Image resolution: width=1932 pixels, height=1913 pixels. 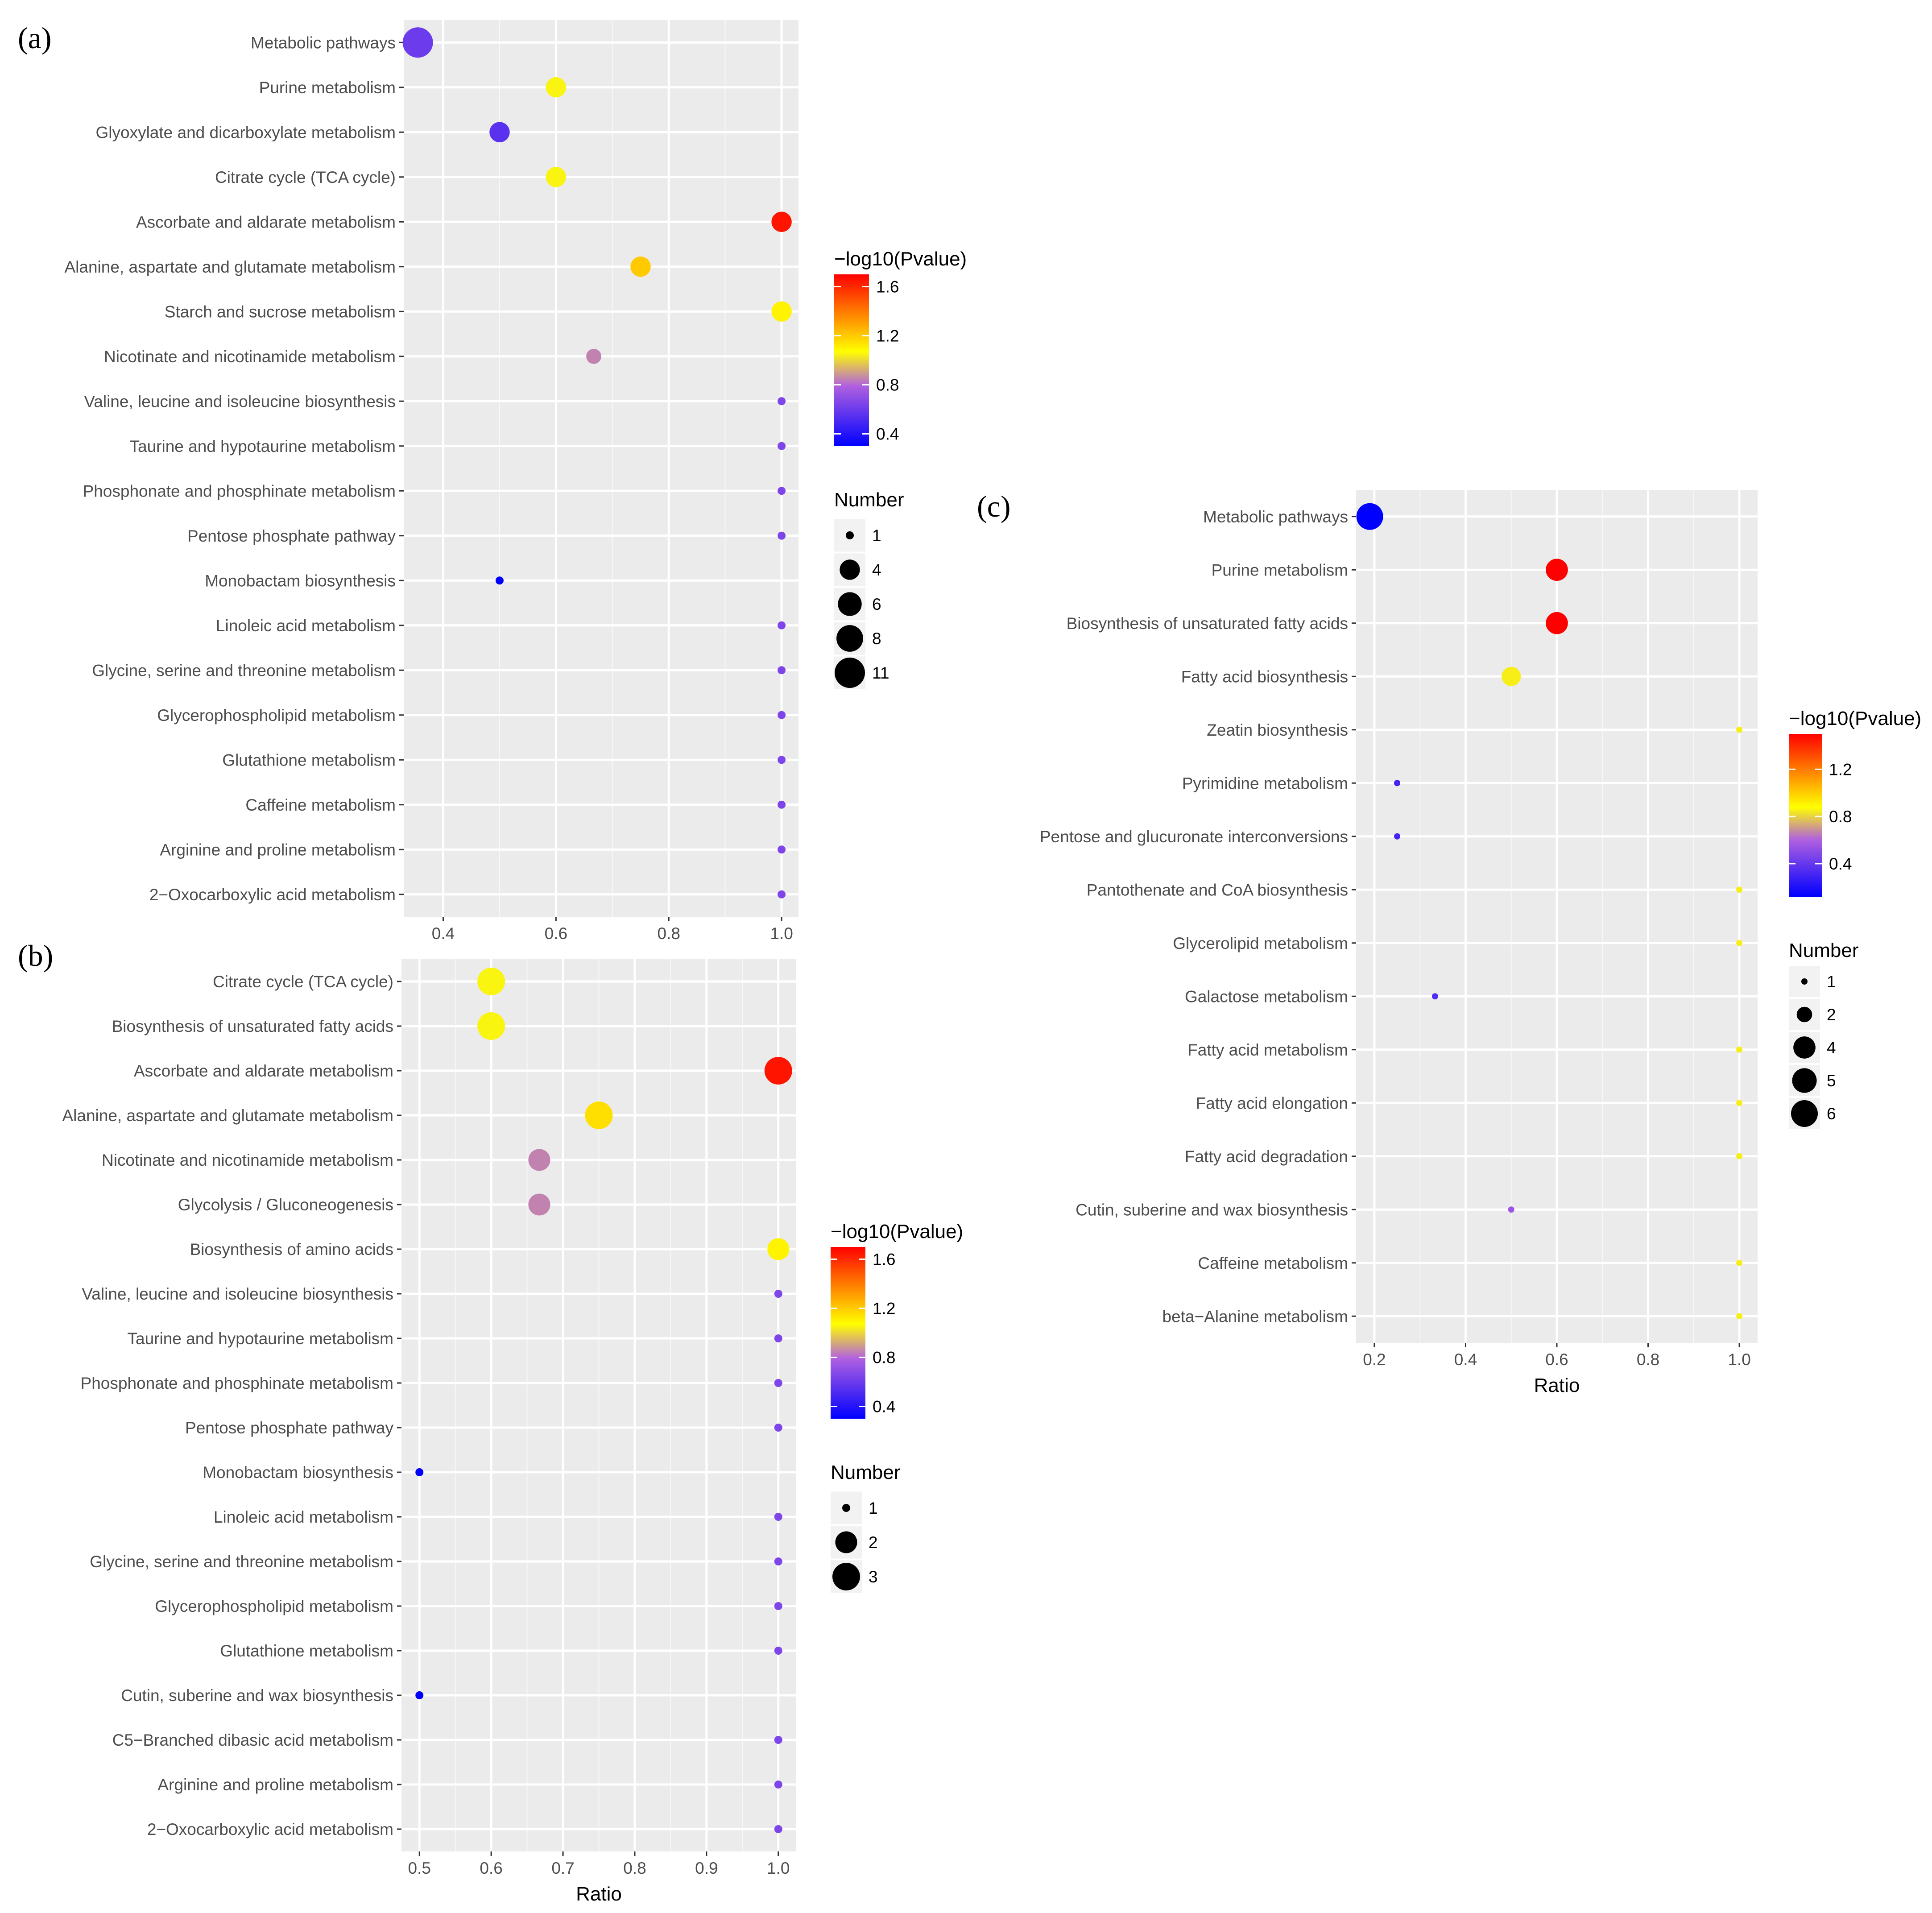 What do you see at coordinates (1273, 1263) in the screenshot?
I see `category-label: Caffeine metabolism` at bounding box center [1273, 1263].